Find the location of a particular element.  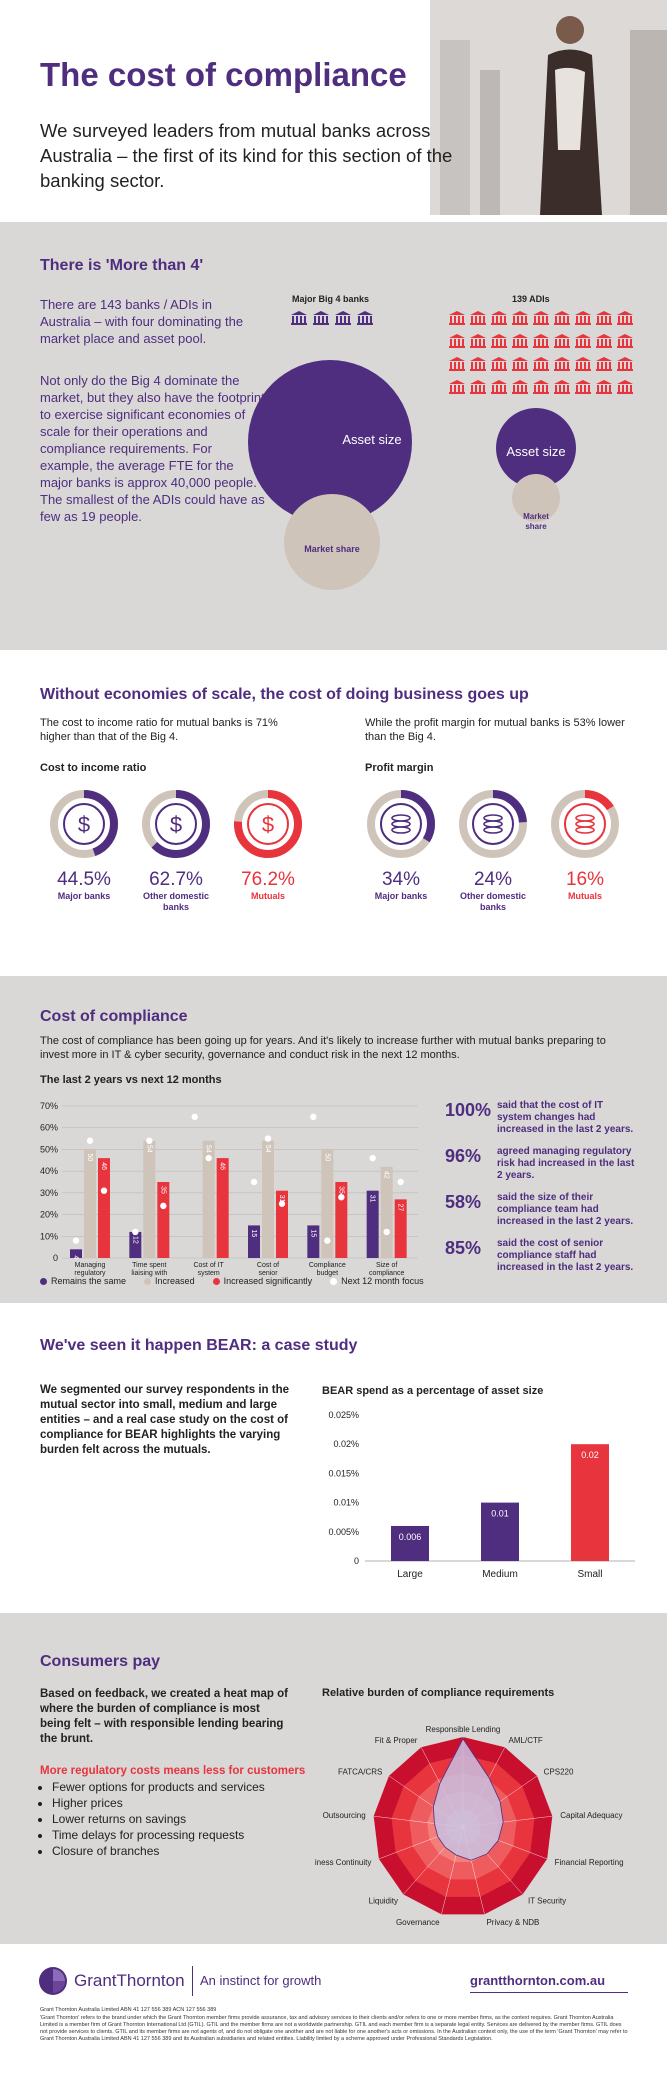

x-tick-label: Large is located at coordinates (410, 1574).